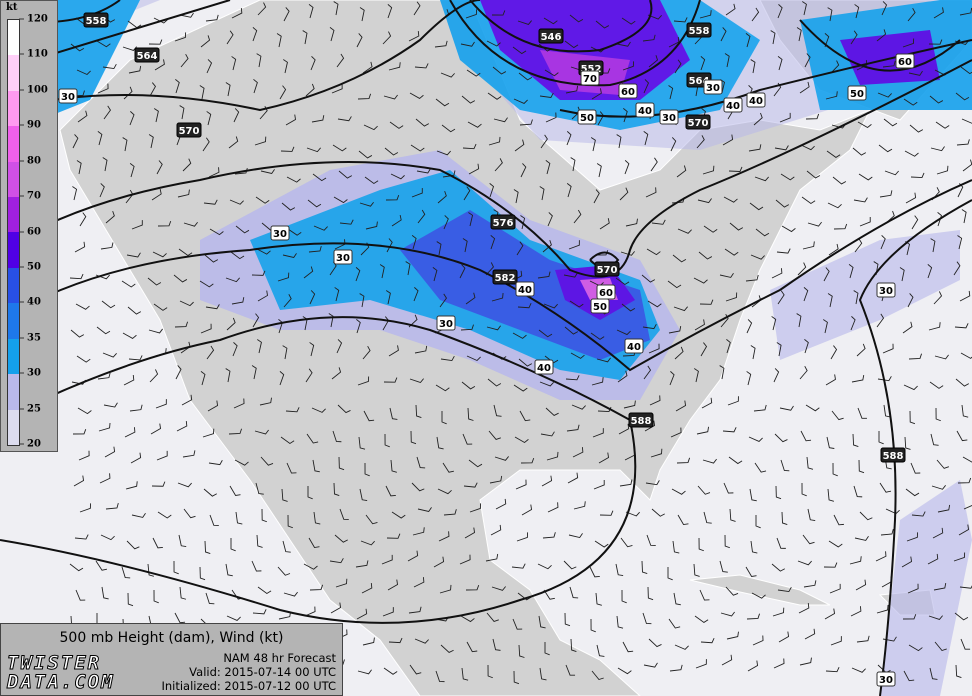 The image size is (972, 696). What do you see at coordinates (147, 56) in the screenshot?
I see `height-contour-label: 564` at bounding box center [147, 56].